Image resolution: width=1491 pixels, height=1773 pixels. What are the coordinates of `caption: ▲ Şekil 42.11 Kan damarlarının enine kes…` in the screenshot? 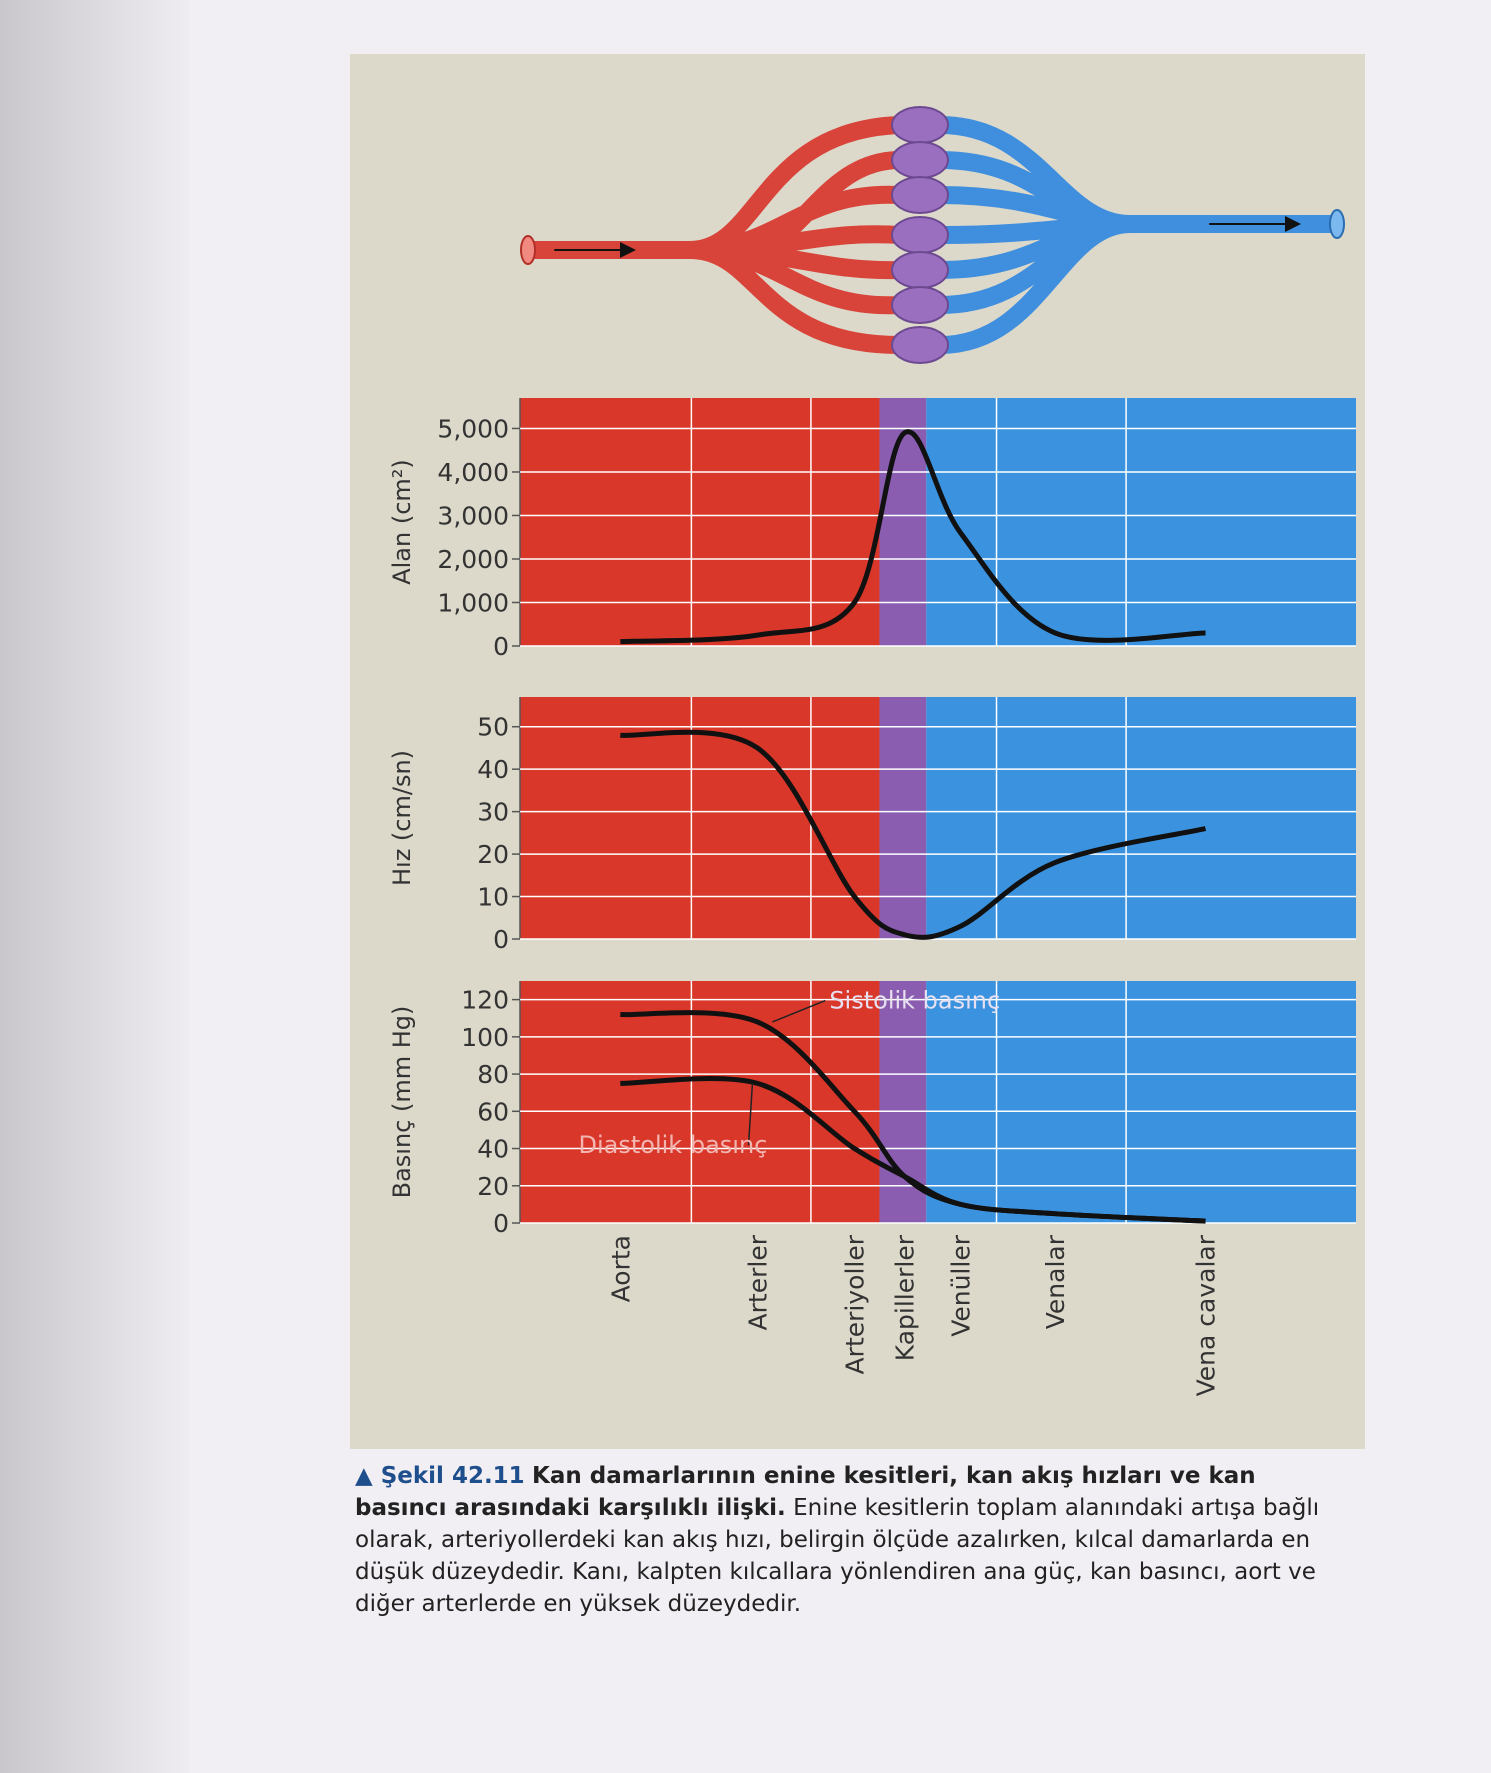 It's located at (842, 1540).